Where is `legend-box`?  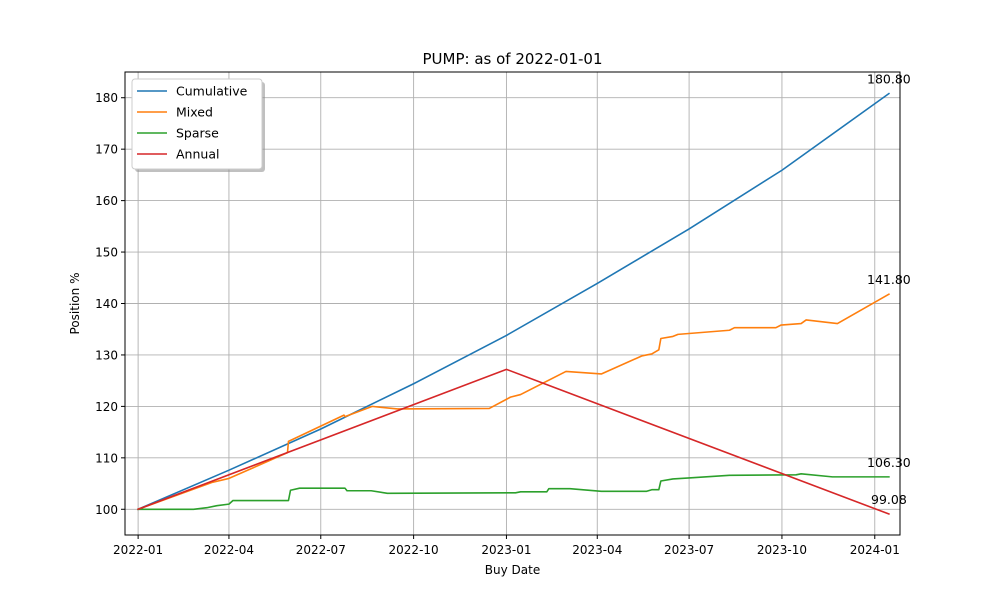 legend-box is located at coordinates (197, 124).